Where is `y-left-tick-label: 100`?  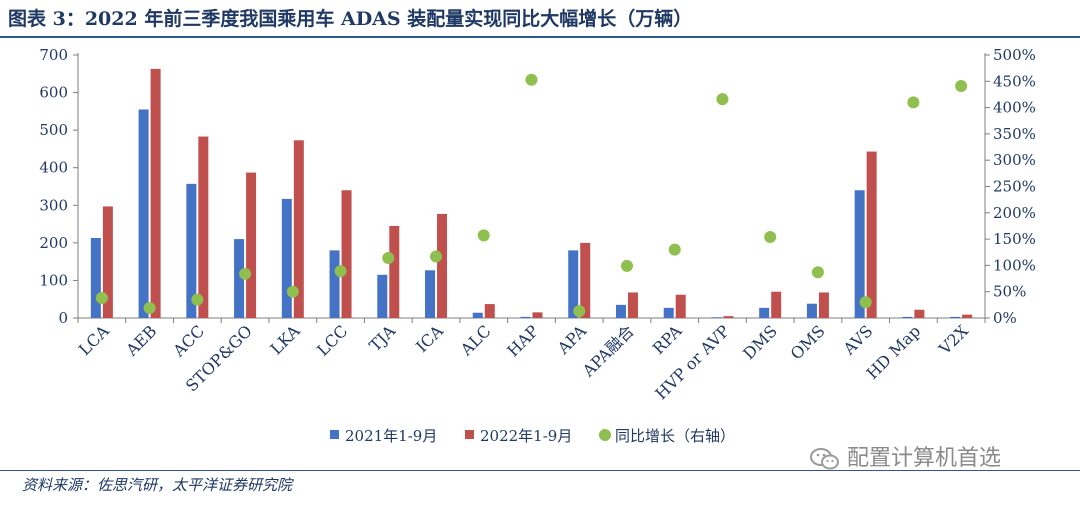
y-left-tick-label: 100 is located at coordinates (53, 280).